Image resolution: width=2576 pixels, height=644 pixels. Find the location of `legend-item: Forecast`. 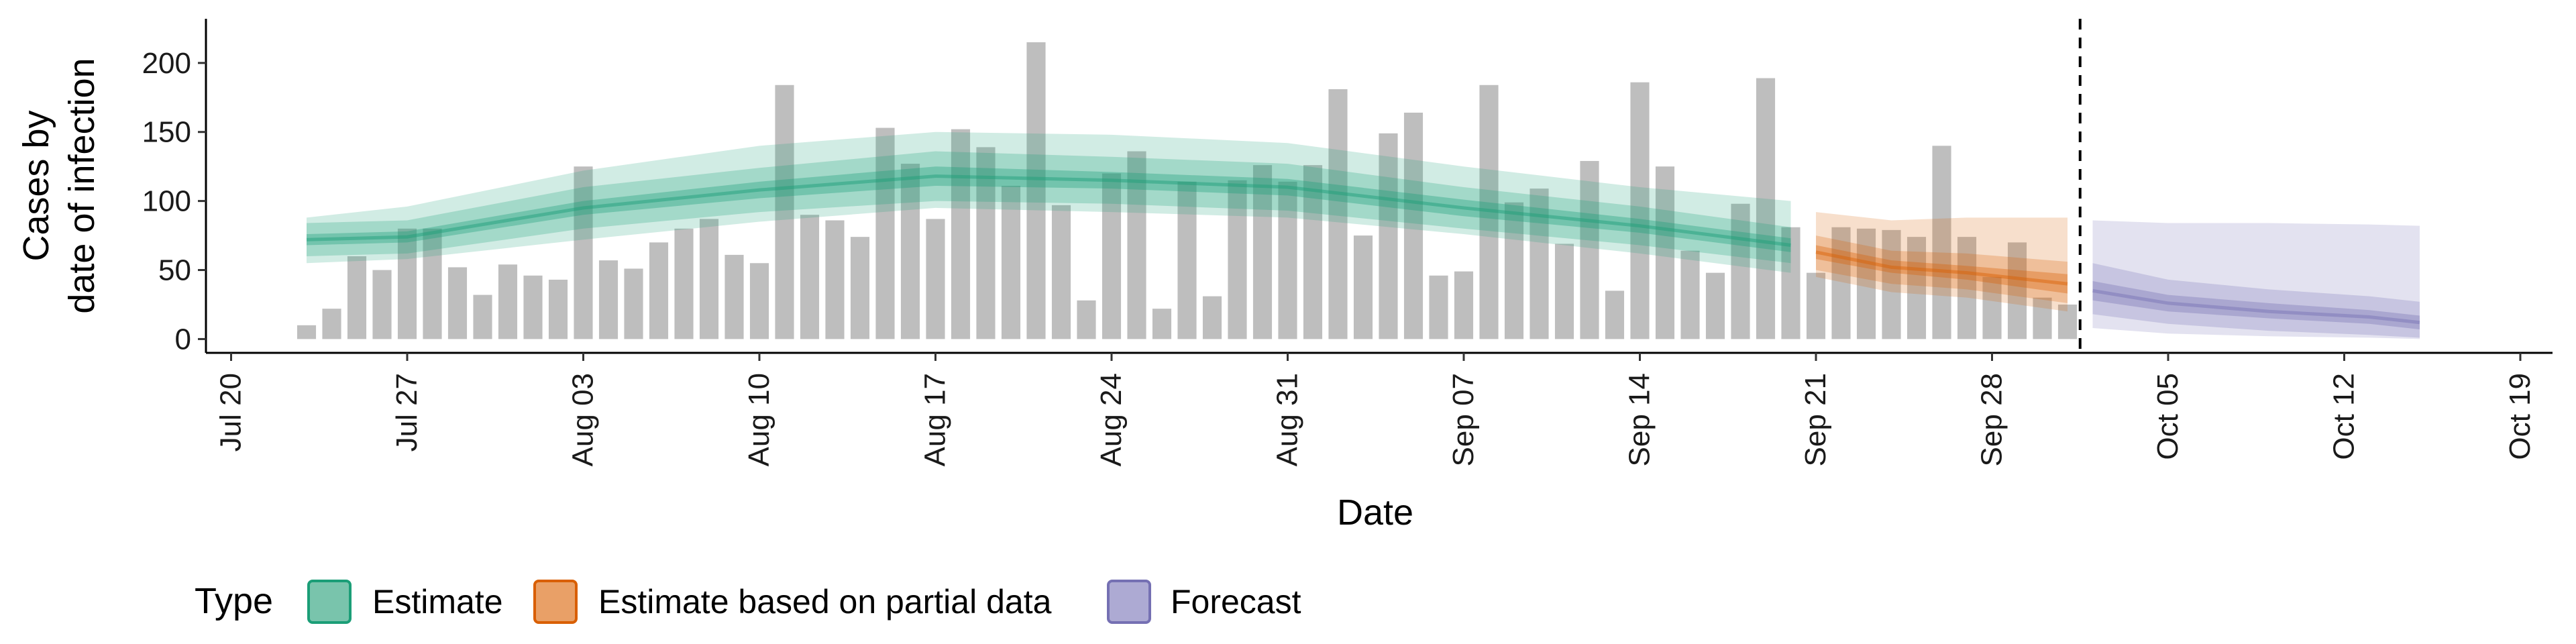

legend-item: Forecast is located at coordinates (1204, 602).